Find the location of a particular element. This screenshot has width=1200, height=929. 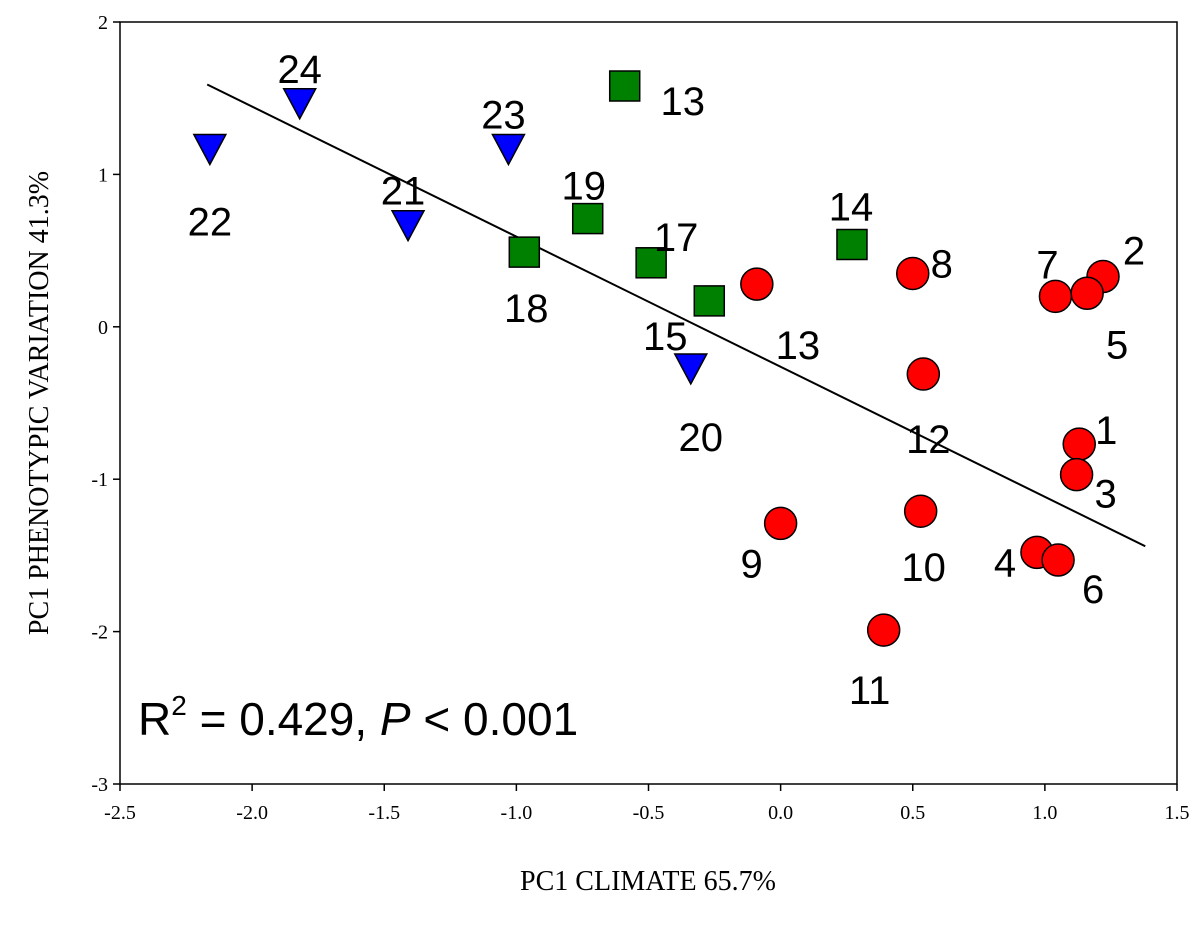

point-label-12: 12 is located at coordinates (928, 440).